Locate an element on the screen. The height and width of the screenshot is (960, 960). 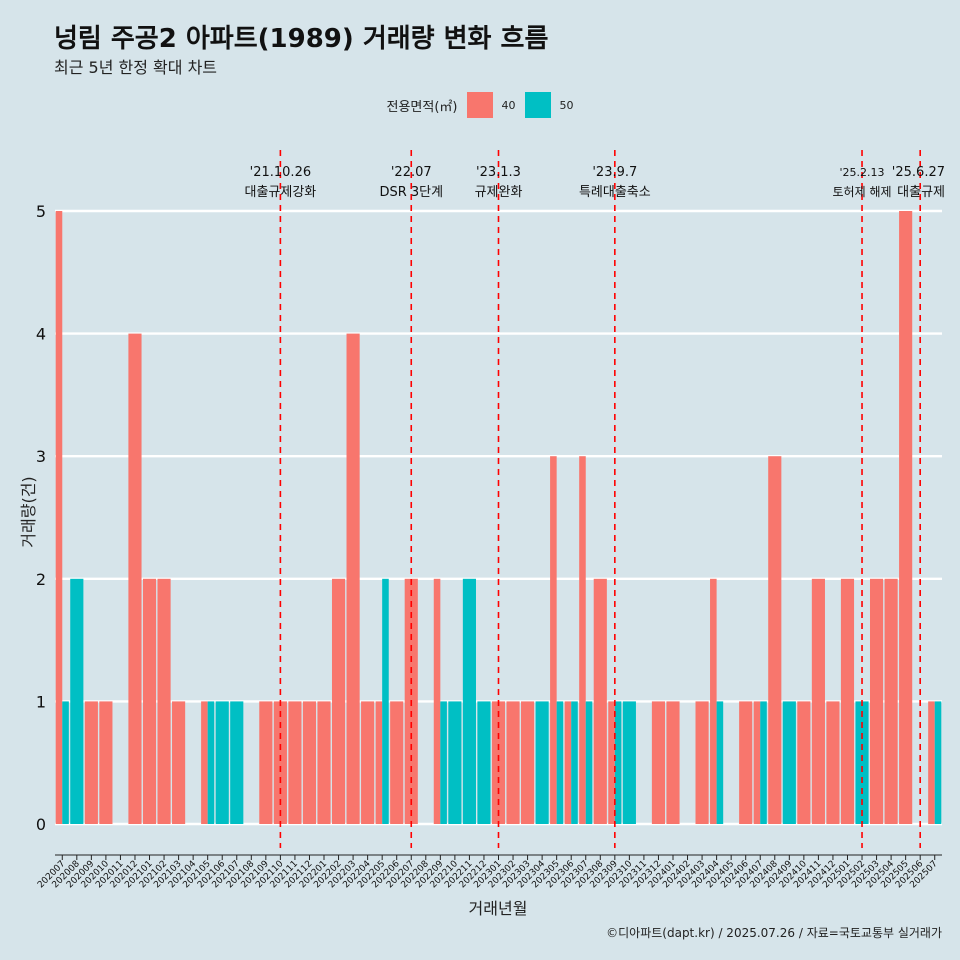
event-date-3: '23.9.7 is located at coordinates (614, 172).